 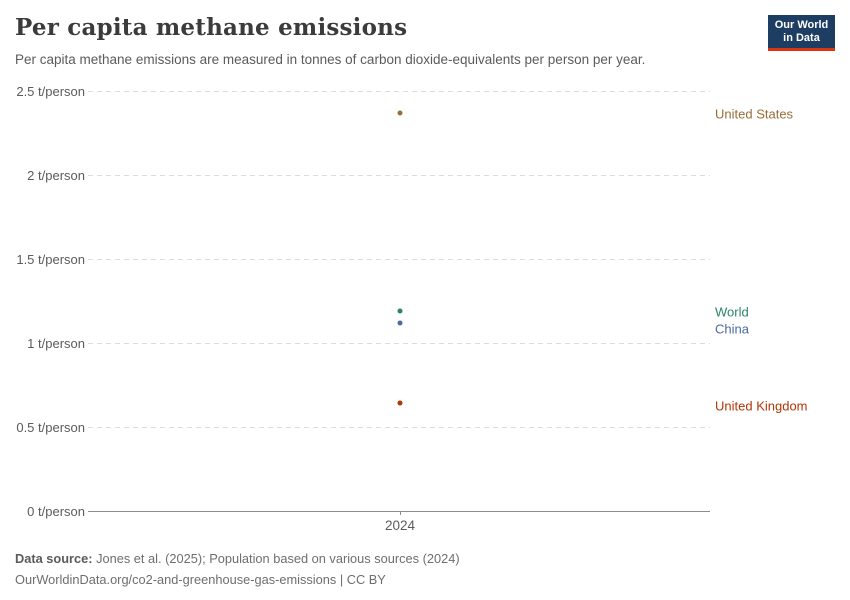 I want to click on y-axis-tick-label: 2.5 t/person, so click(x=50, y=91).